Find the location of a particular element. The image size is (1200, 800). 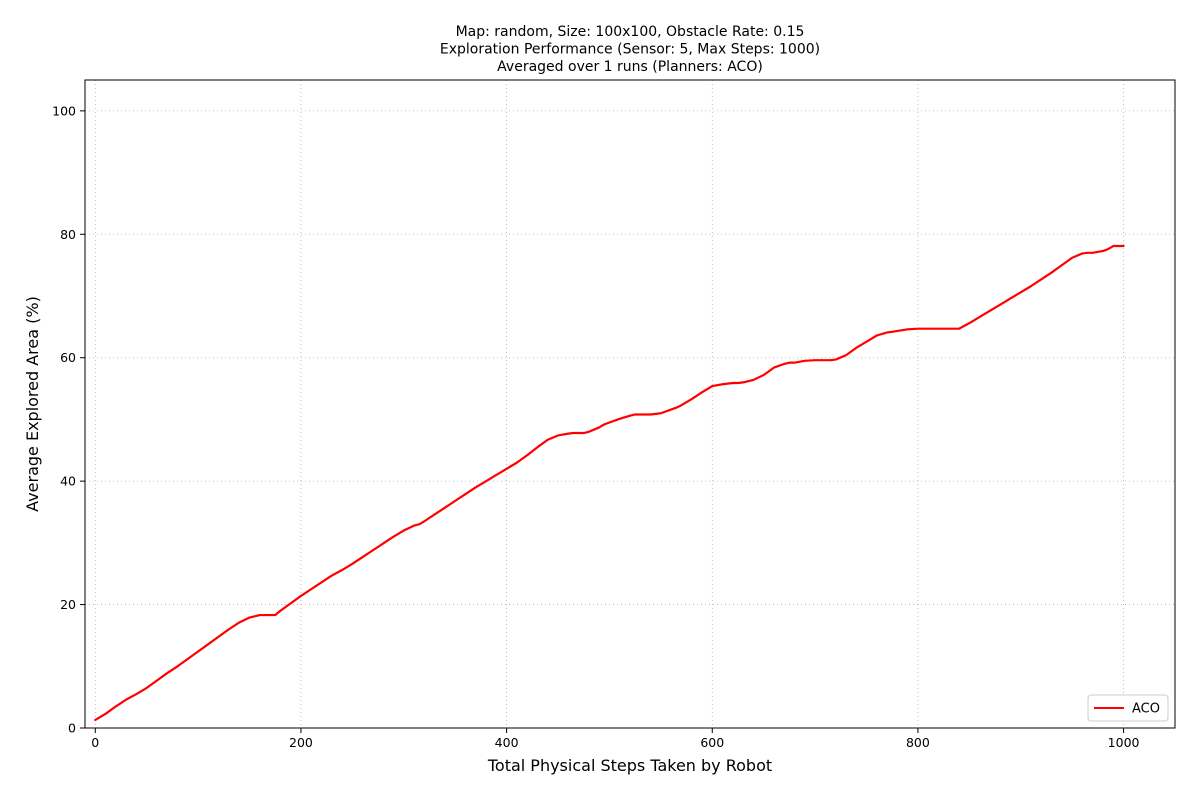

y-axis-label: Average Explored Area (%) is located at coordinates (32, 404).